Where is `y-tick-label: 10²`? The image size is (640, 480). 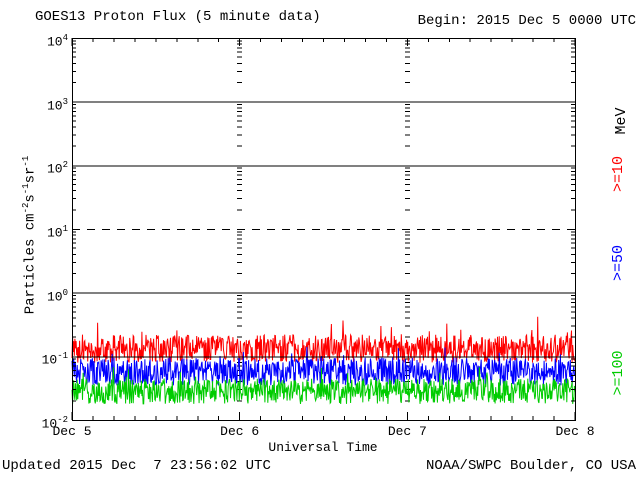
y-tick-label: 10² is located at coordinates (57, 168).